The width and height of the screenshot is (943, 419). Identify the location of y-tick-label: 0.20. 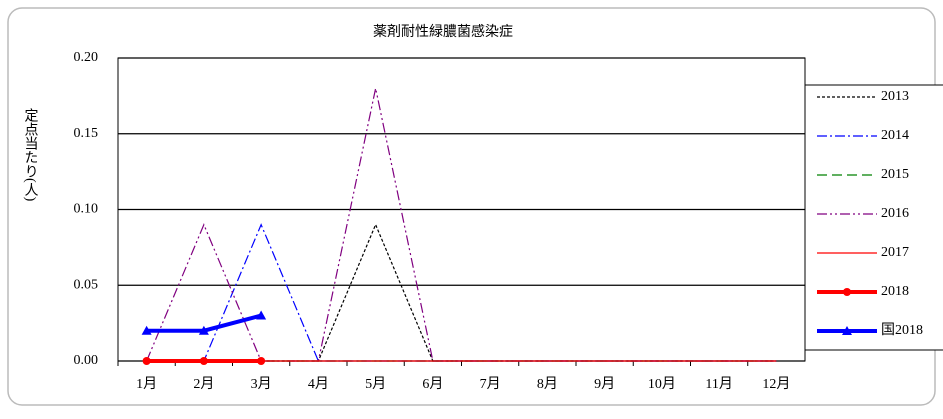
(86, 57).